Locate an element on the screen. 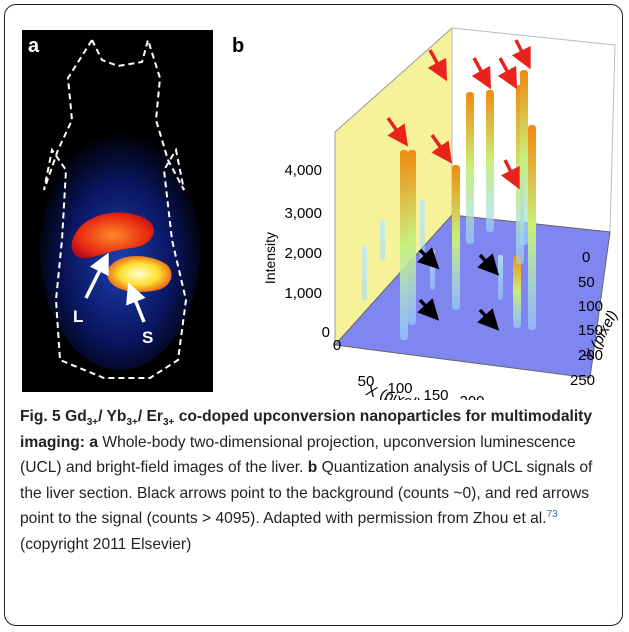  z-tick-label: 0 is located at coordinates (326, 332).